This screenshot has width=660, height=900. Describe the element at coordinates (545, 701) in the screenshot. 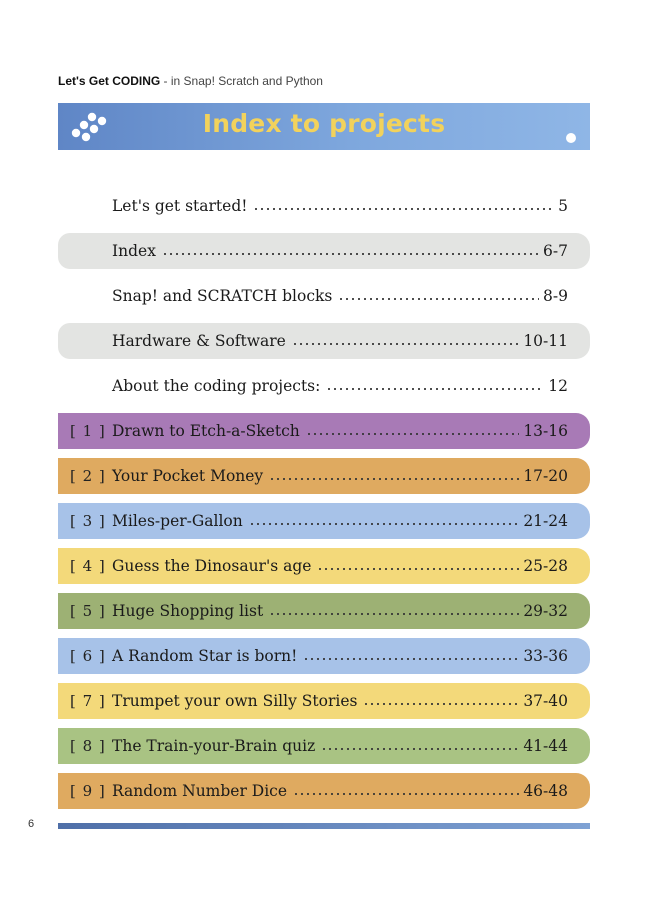

I see `entry-pages: 37-40` at that location.